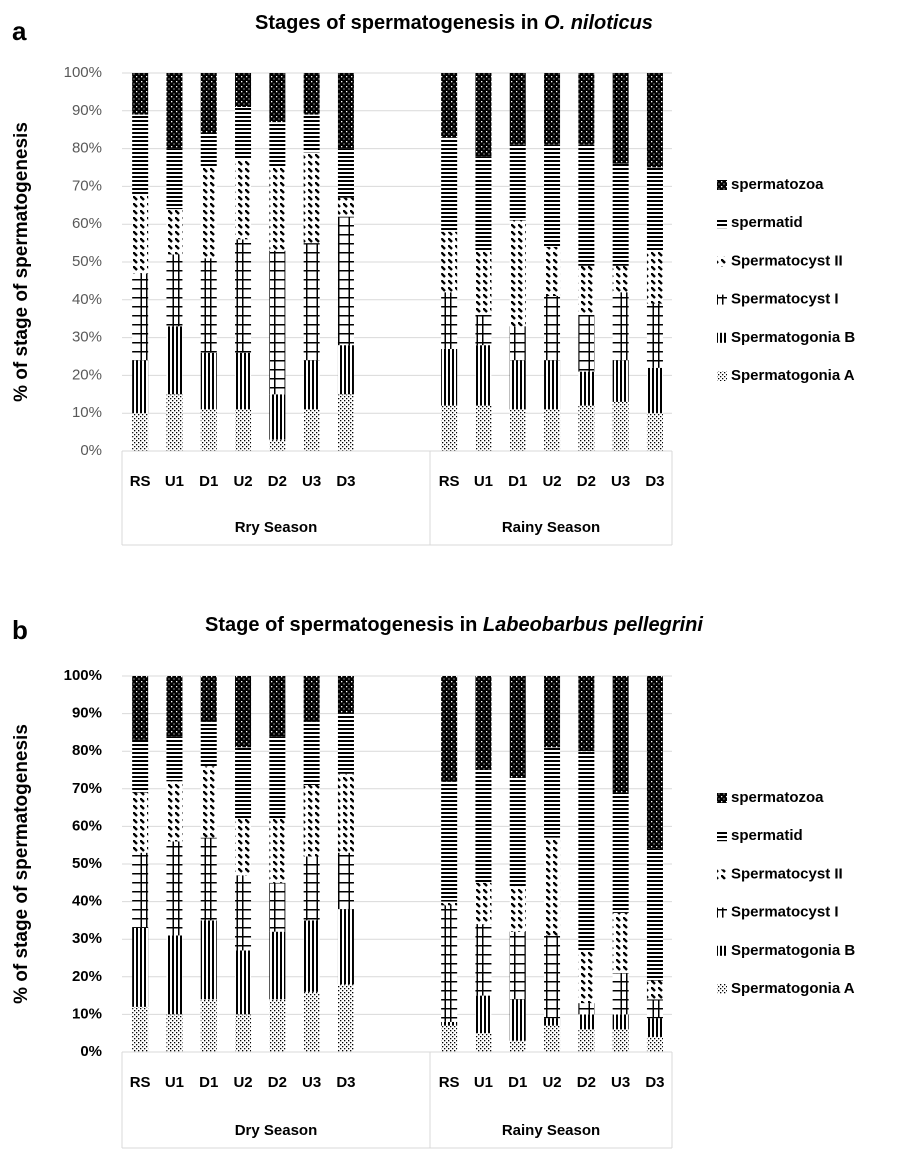 The image size is (908, 1149). I want to click on title-text: Stage of spermatogenesis in, so click(344, 625).